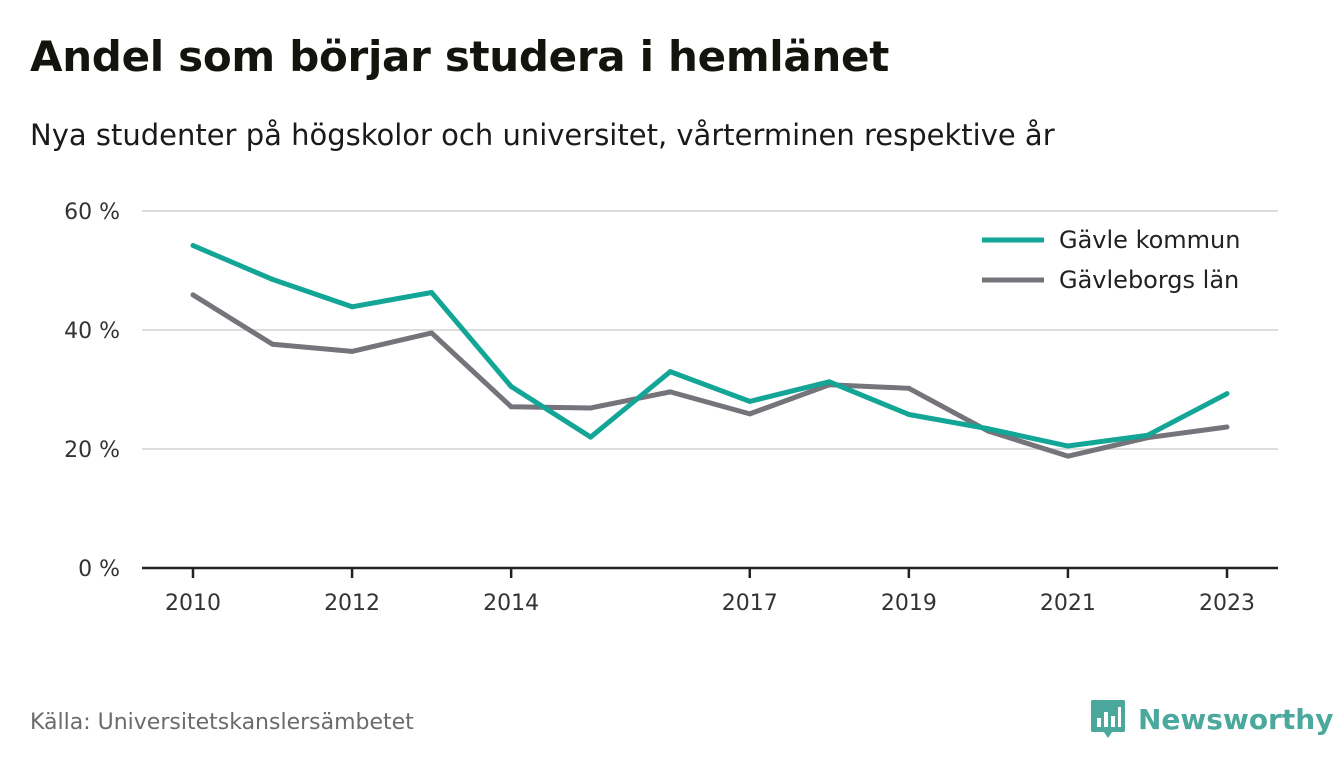 The image size is (1340, 771). I want to click on data-point-1-2023, so click(1227, 427).